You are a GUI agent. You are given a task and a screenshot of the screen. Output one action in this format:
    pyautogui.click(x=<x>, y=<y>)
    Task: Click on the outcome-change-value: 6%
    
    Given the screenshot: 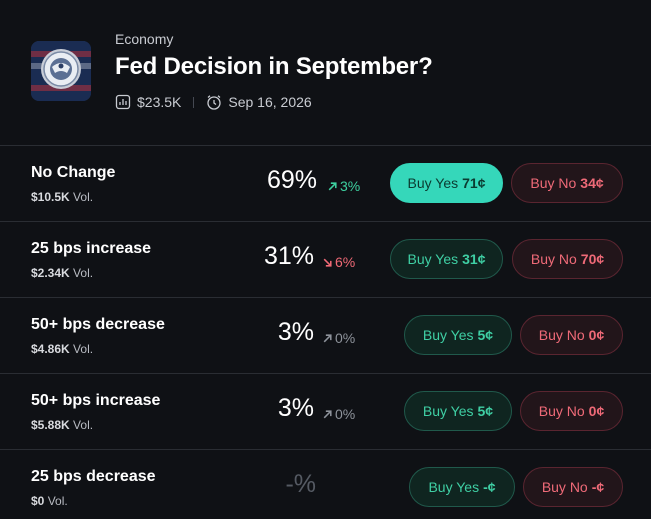 What is the action you would take?
    pyautogui.click(x=345, y=262)
    